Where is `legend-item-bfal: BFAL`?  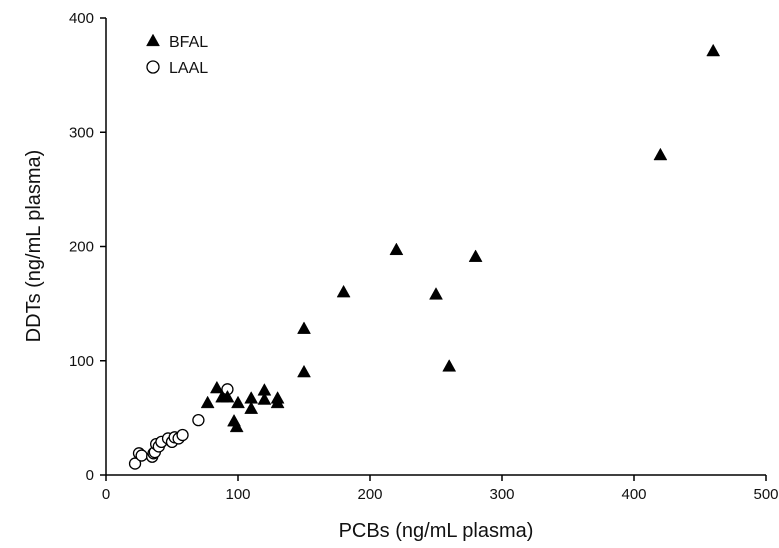
legend-item-bfal: BFAL is located at coordinates (177, 42).